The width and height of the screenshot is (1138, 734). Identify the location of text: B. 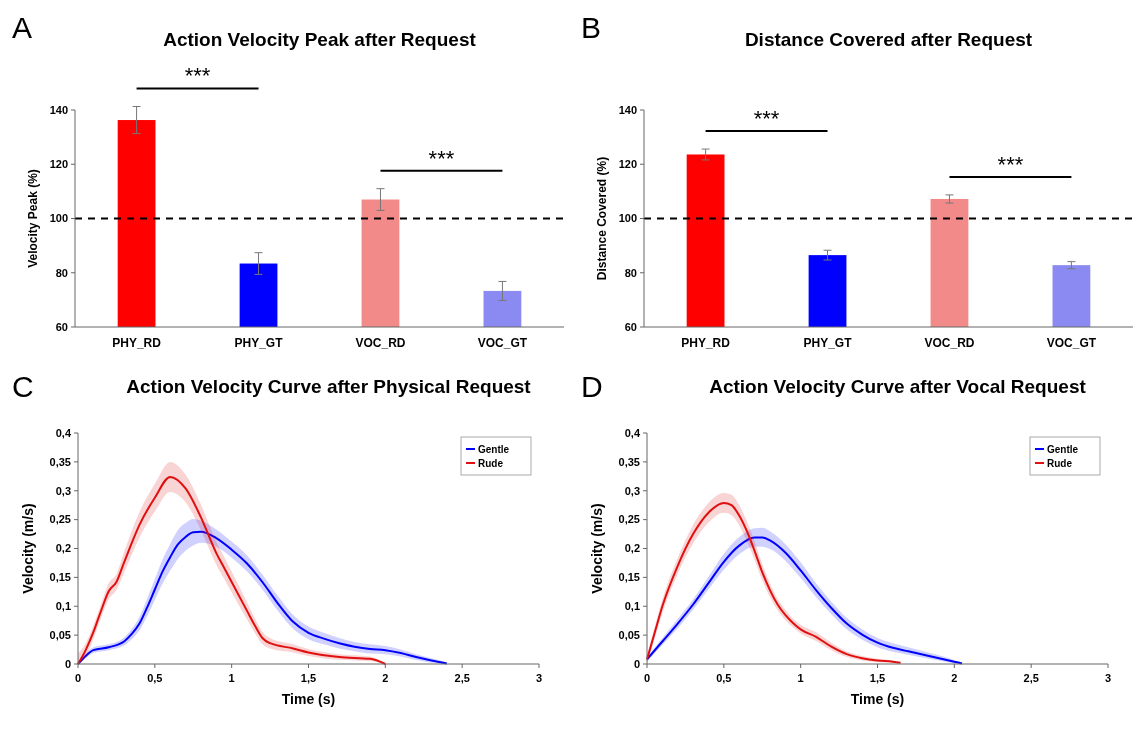
(591, 27).